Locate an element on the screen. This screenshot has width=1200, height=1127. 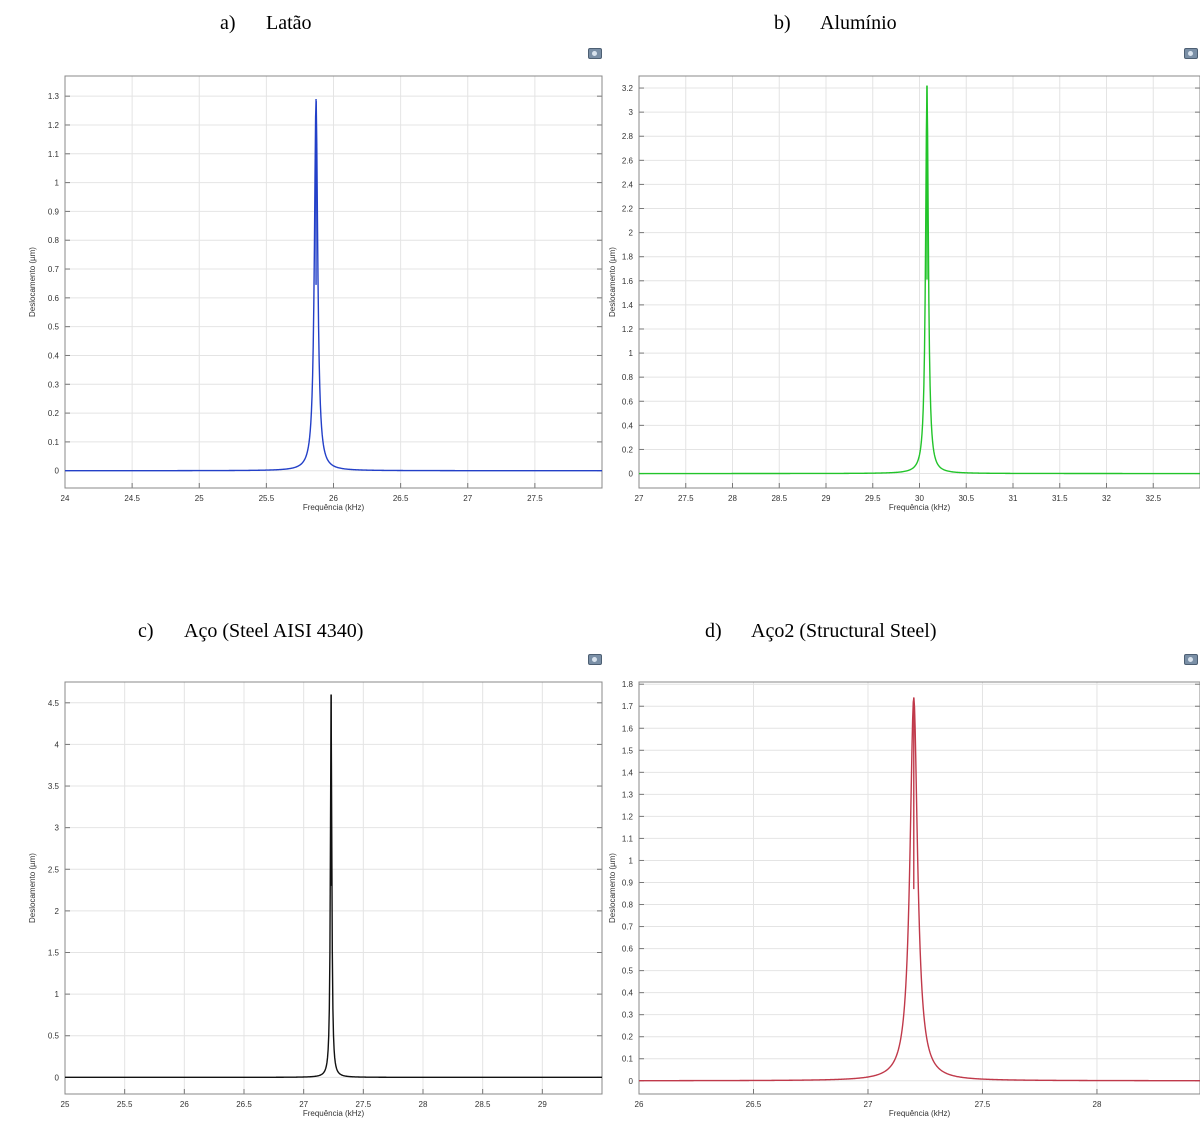
x-tick-label: 24 is located at coordinates (65, 498).